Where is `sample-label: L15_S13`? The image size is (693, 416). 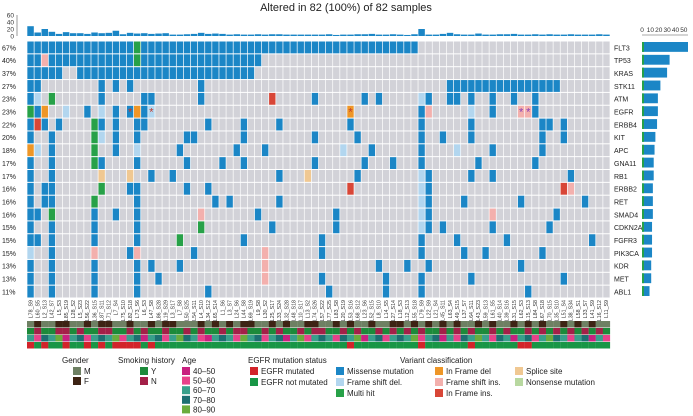
sample-label: L15_S13 is located at coordinates (529, 310).